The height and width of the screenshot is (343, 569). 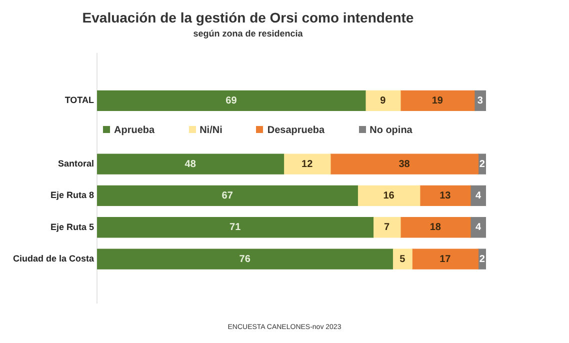 I want to click on legend-label: Ni/Ni, so click(x=210, y=130).